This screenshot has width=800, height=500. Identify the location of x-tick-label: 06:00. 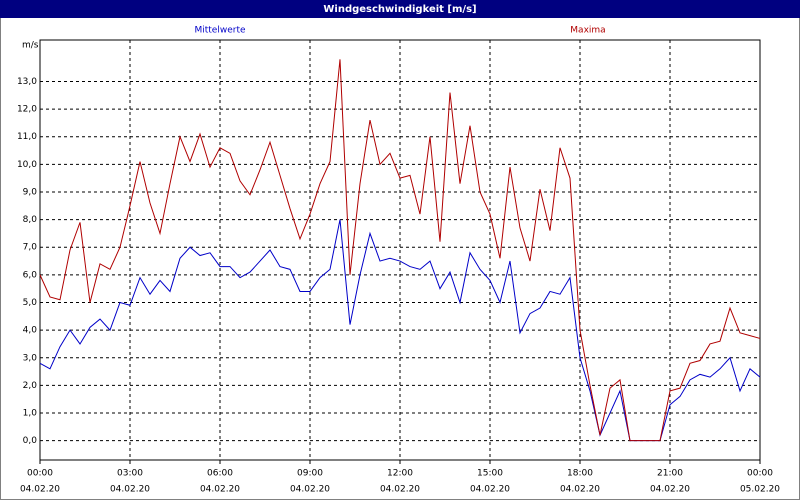
(220, 474).